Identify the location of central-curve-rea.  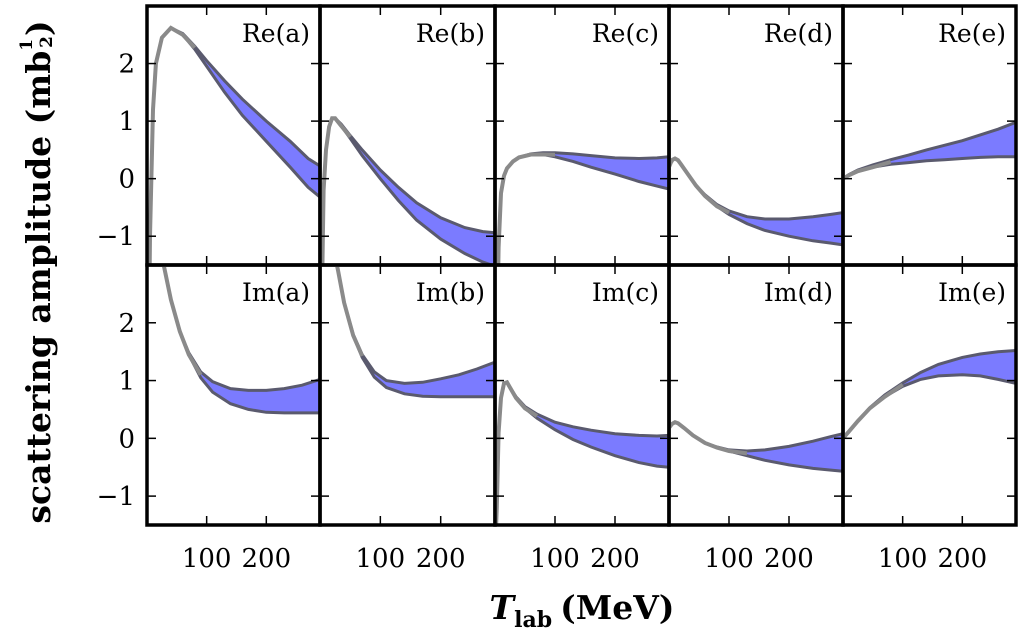
(172, 145).